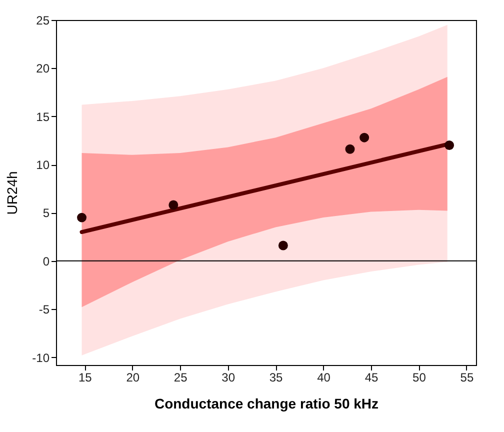 This screenshot has width=504, height=432. What do you see at coordinates (371, 377) in the screenshot?
I see `x-tick-label: 45` at bounding box center [371, 377].